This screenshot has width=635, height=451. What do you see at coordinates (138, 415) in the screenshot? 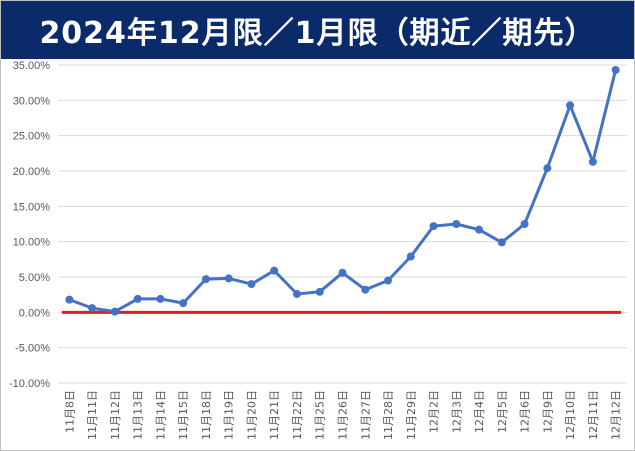
I see `x-tick-label: 11月13日` at bounding box center [138, 415].